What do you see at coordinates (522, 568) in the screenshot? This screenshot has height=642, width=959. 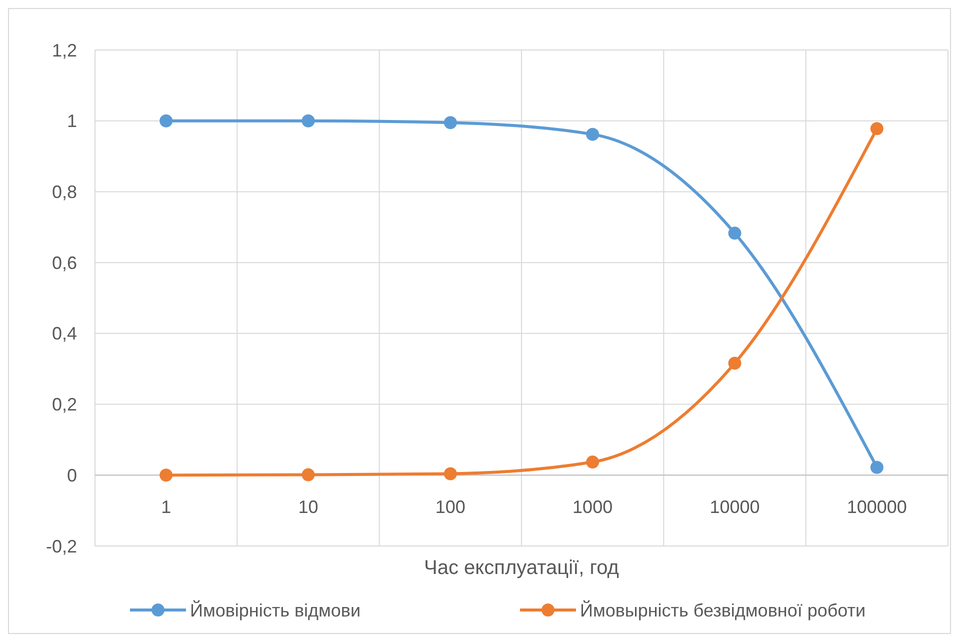 I see `x-axis-title: Час експлуатації, год` at bounding box center [522, 568].